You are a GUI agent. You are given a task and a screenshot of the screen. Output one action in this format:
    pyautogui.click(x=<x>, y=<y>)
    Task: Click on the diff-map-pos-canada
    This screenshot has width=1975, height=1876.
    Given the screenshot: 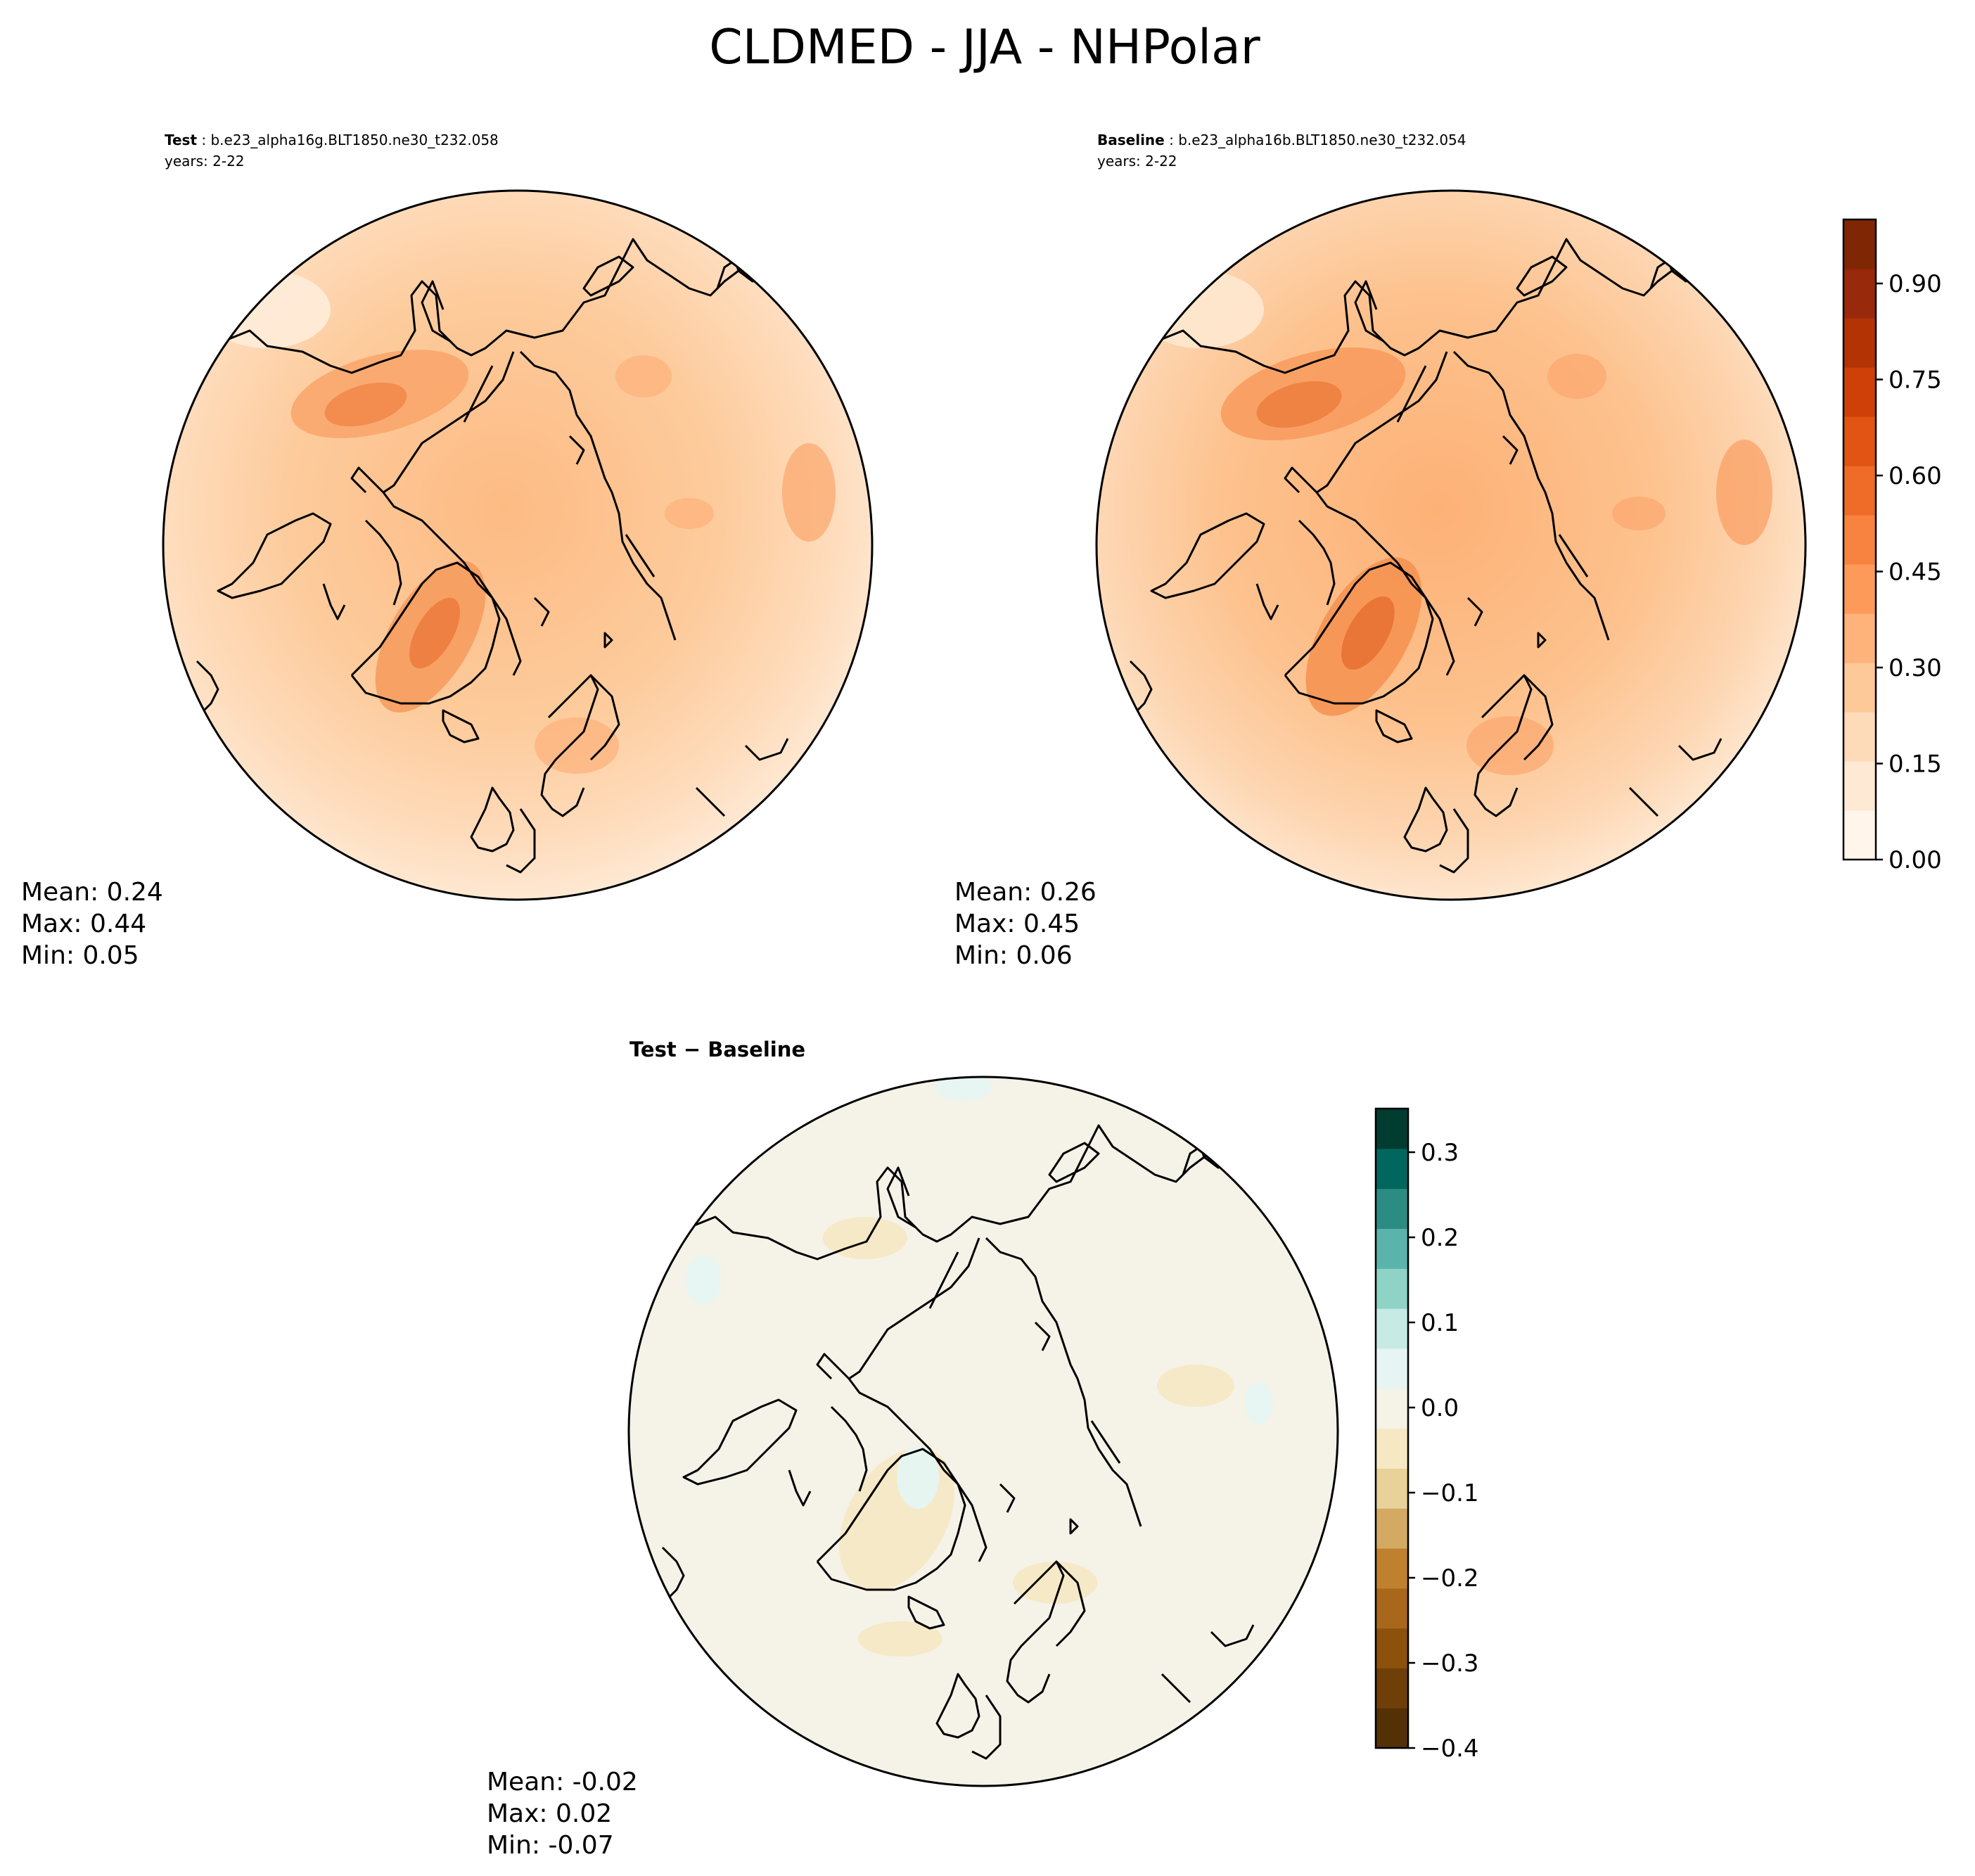 What is the action you would take?
    pyautogui.click(x=918, y=1477)
    